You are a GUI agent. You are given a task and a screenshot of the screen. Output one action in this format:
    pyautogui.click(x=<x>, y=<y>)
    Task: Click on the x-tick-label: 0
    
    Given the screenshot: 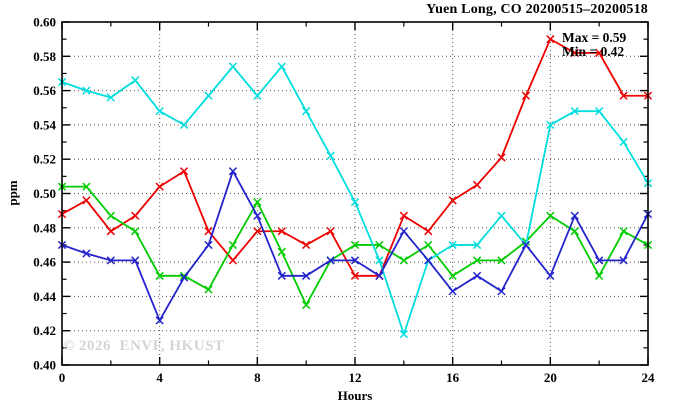 What is the action you would take?
    pyautogui.click(x=62, y=377)
    